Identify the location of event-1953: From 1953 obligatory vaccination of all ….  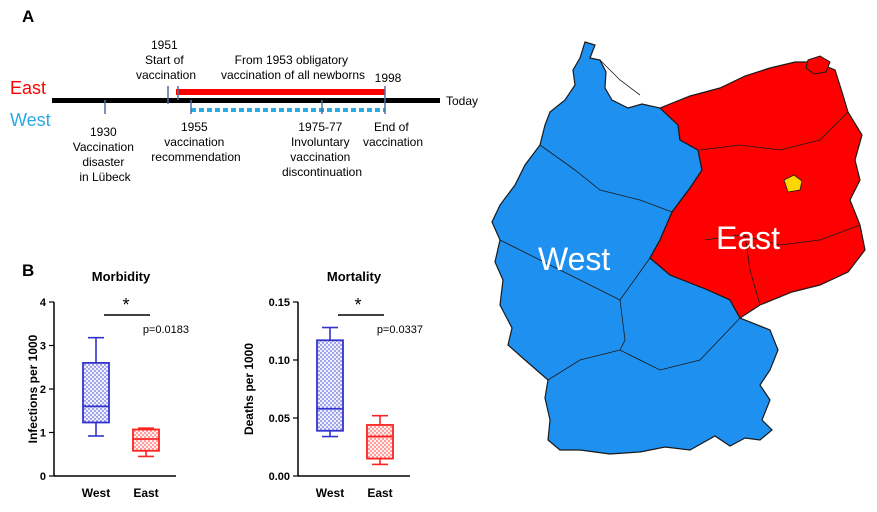
(293, 67).